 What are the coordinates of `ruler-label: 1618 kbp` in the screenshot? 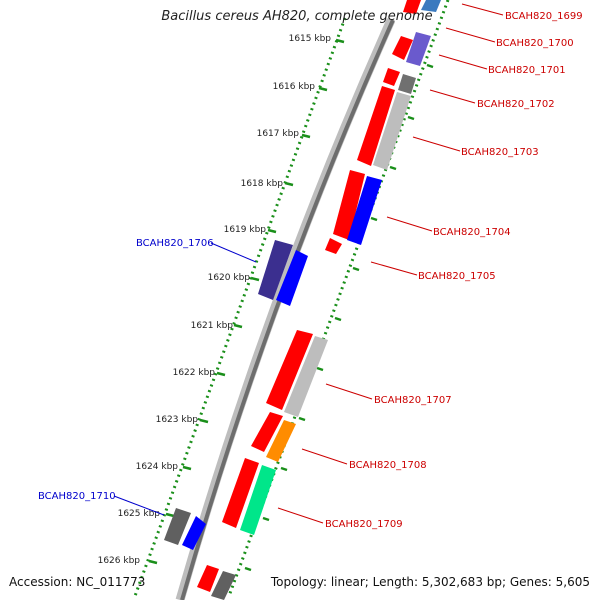 It's located at (262, 184).